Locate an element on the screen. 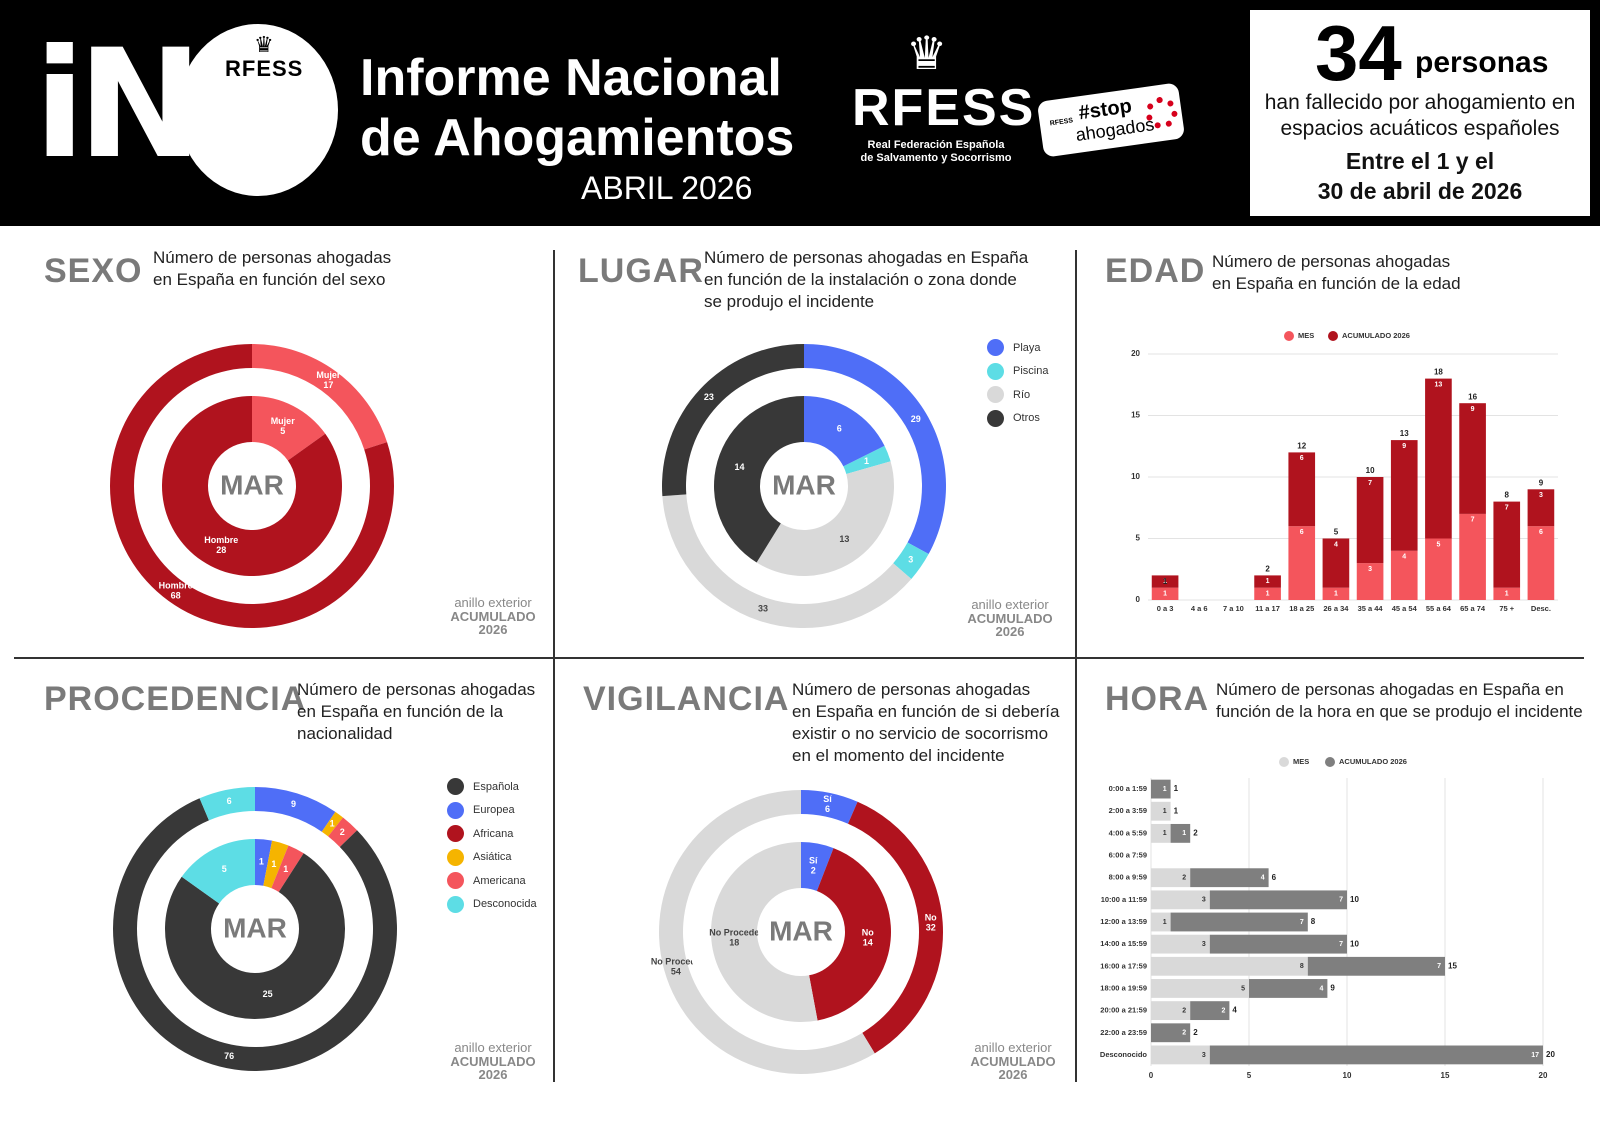 The width and height of the screenshot is (1600, 1131). vigilancia-outer-ring-value-label: No Procede is located at coordinates (676, 961).